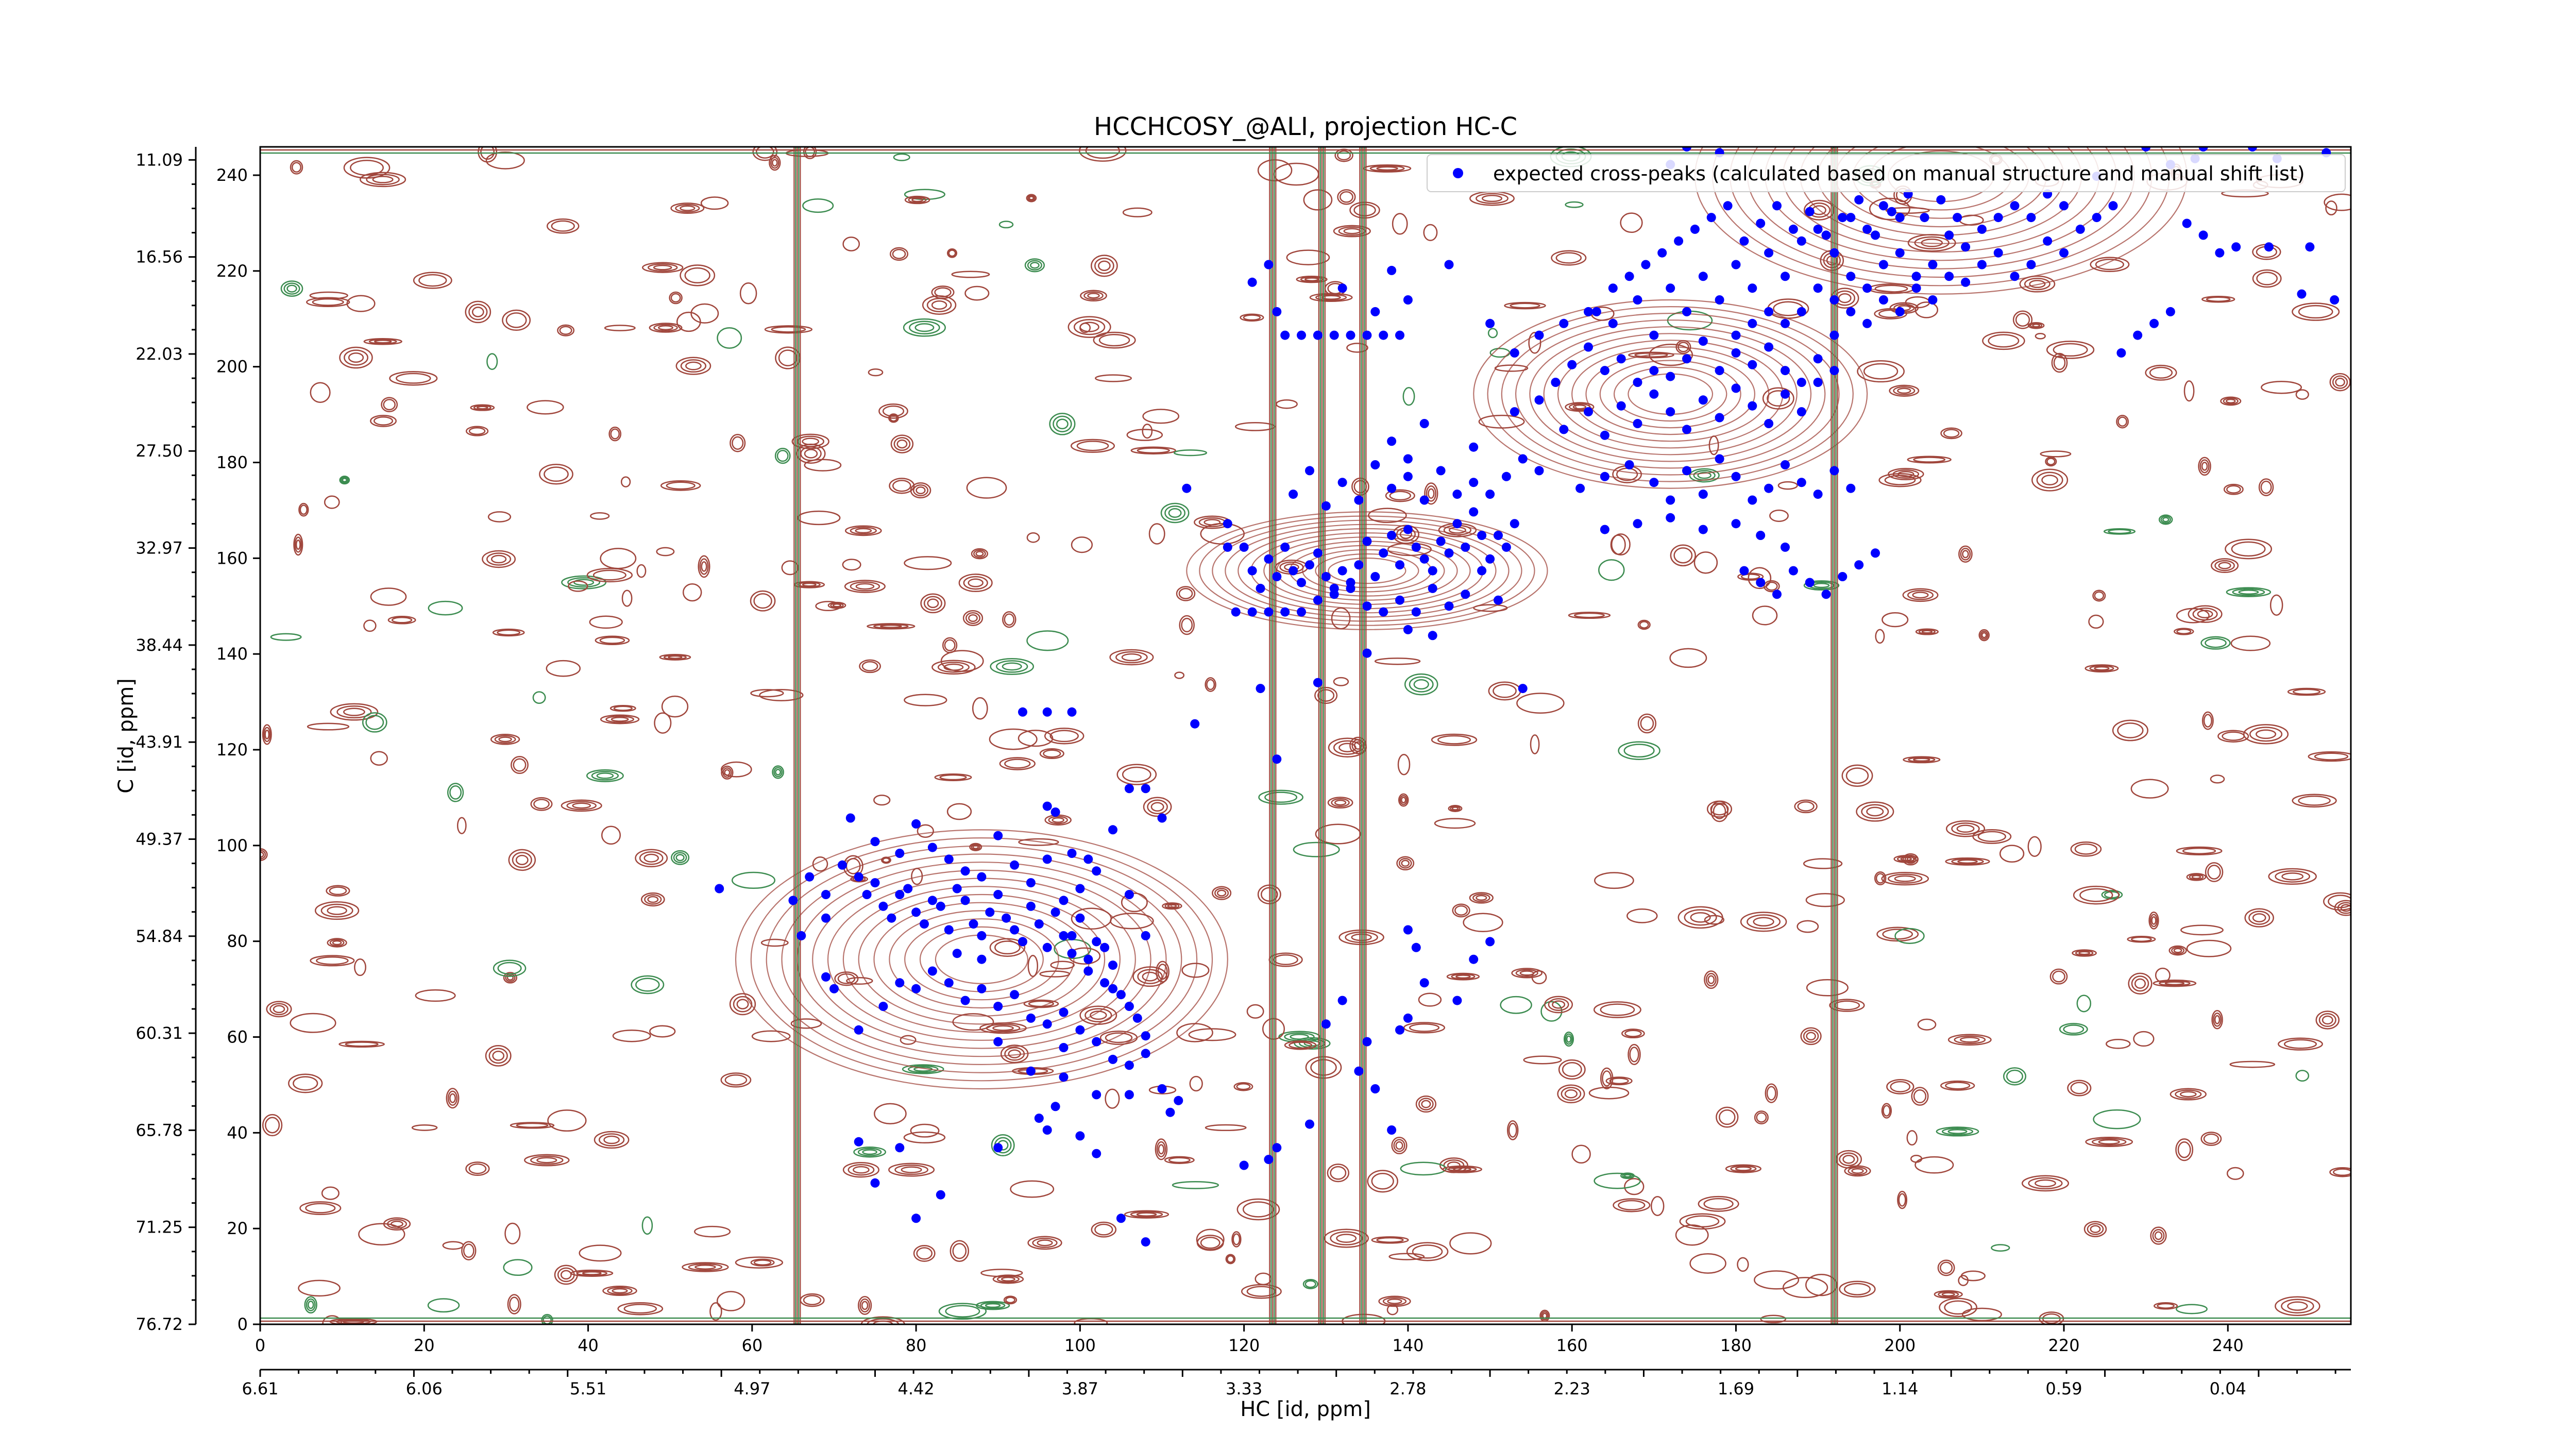 This screenshot has width=2576, height=1449. What do you see at coordinates (232, 175) in the screenshot?
I see `y-index-tick-label: 240` at bounding box center [232, 175].